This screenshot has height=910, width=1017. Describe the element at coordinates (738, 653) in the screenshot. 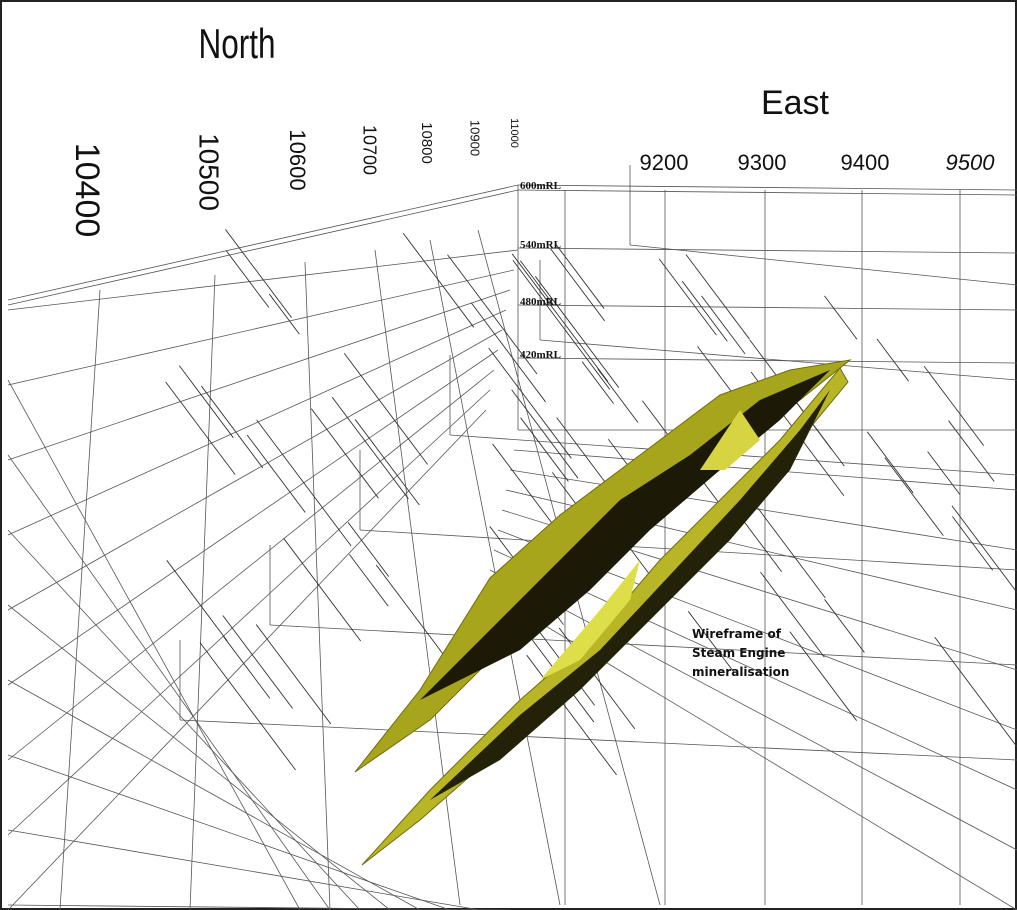

I see `annotation-line: Steam Engine` at that location.